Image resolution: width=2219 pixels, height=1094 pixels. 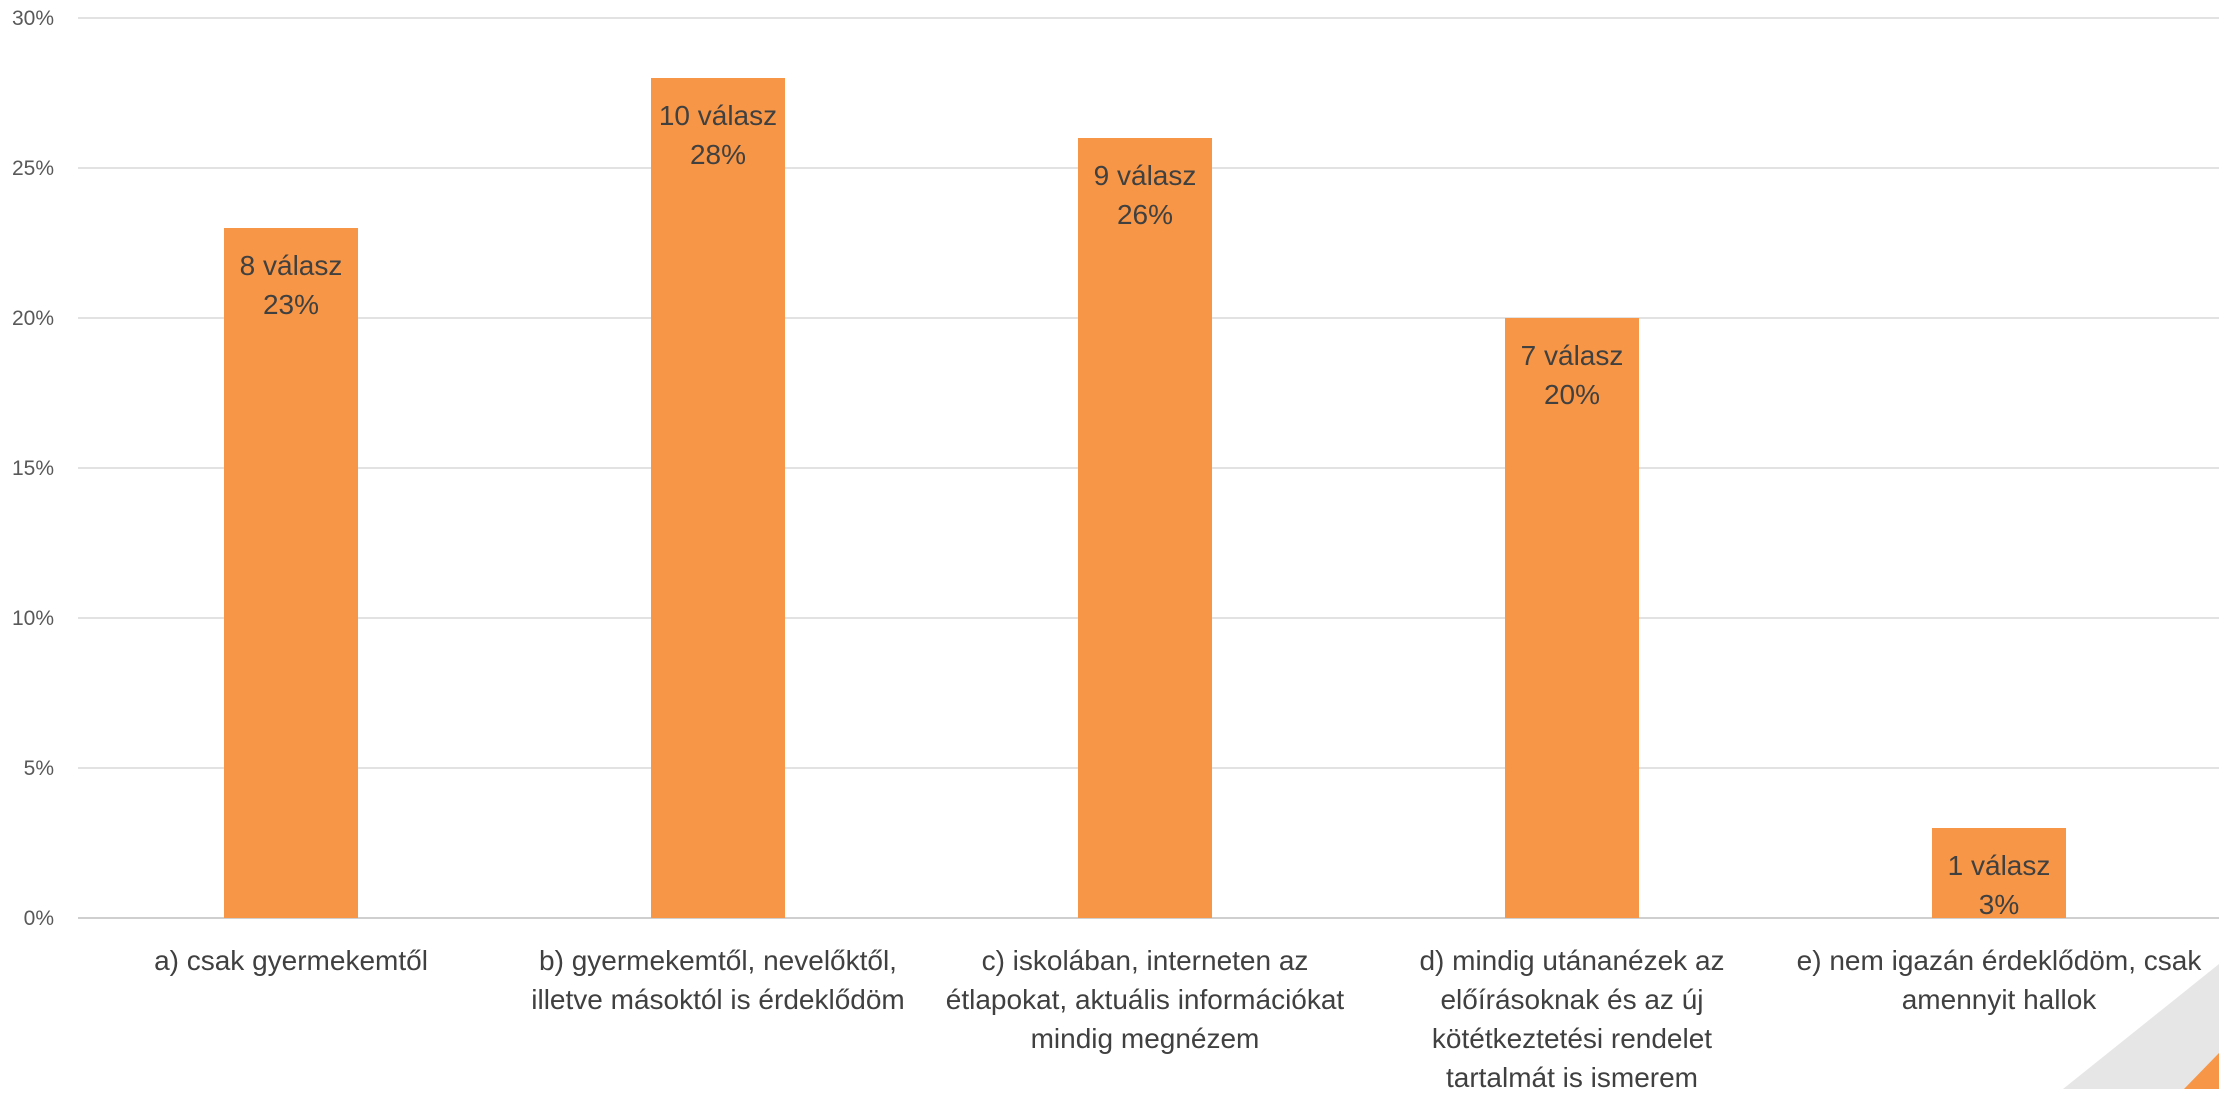 I want to click on data-label: 28%, so click(x=718, y=154).